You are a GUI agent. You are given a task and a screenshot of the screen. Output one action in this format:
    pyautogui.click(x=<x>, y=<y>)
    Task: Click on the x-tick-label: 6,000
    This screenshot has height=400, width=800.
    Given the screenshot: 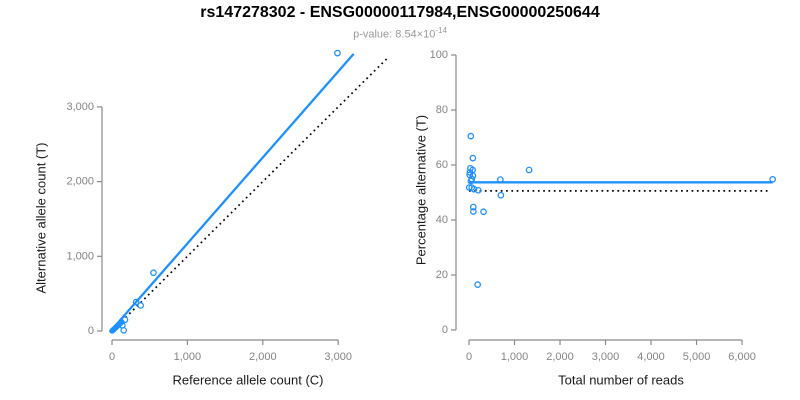 What is the action you would take?
    pyautogui.click(x=742, y=357)
    